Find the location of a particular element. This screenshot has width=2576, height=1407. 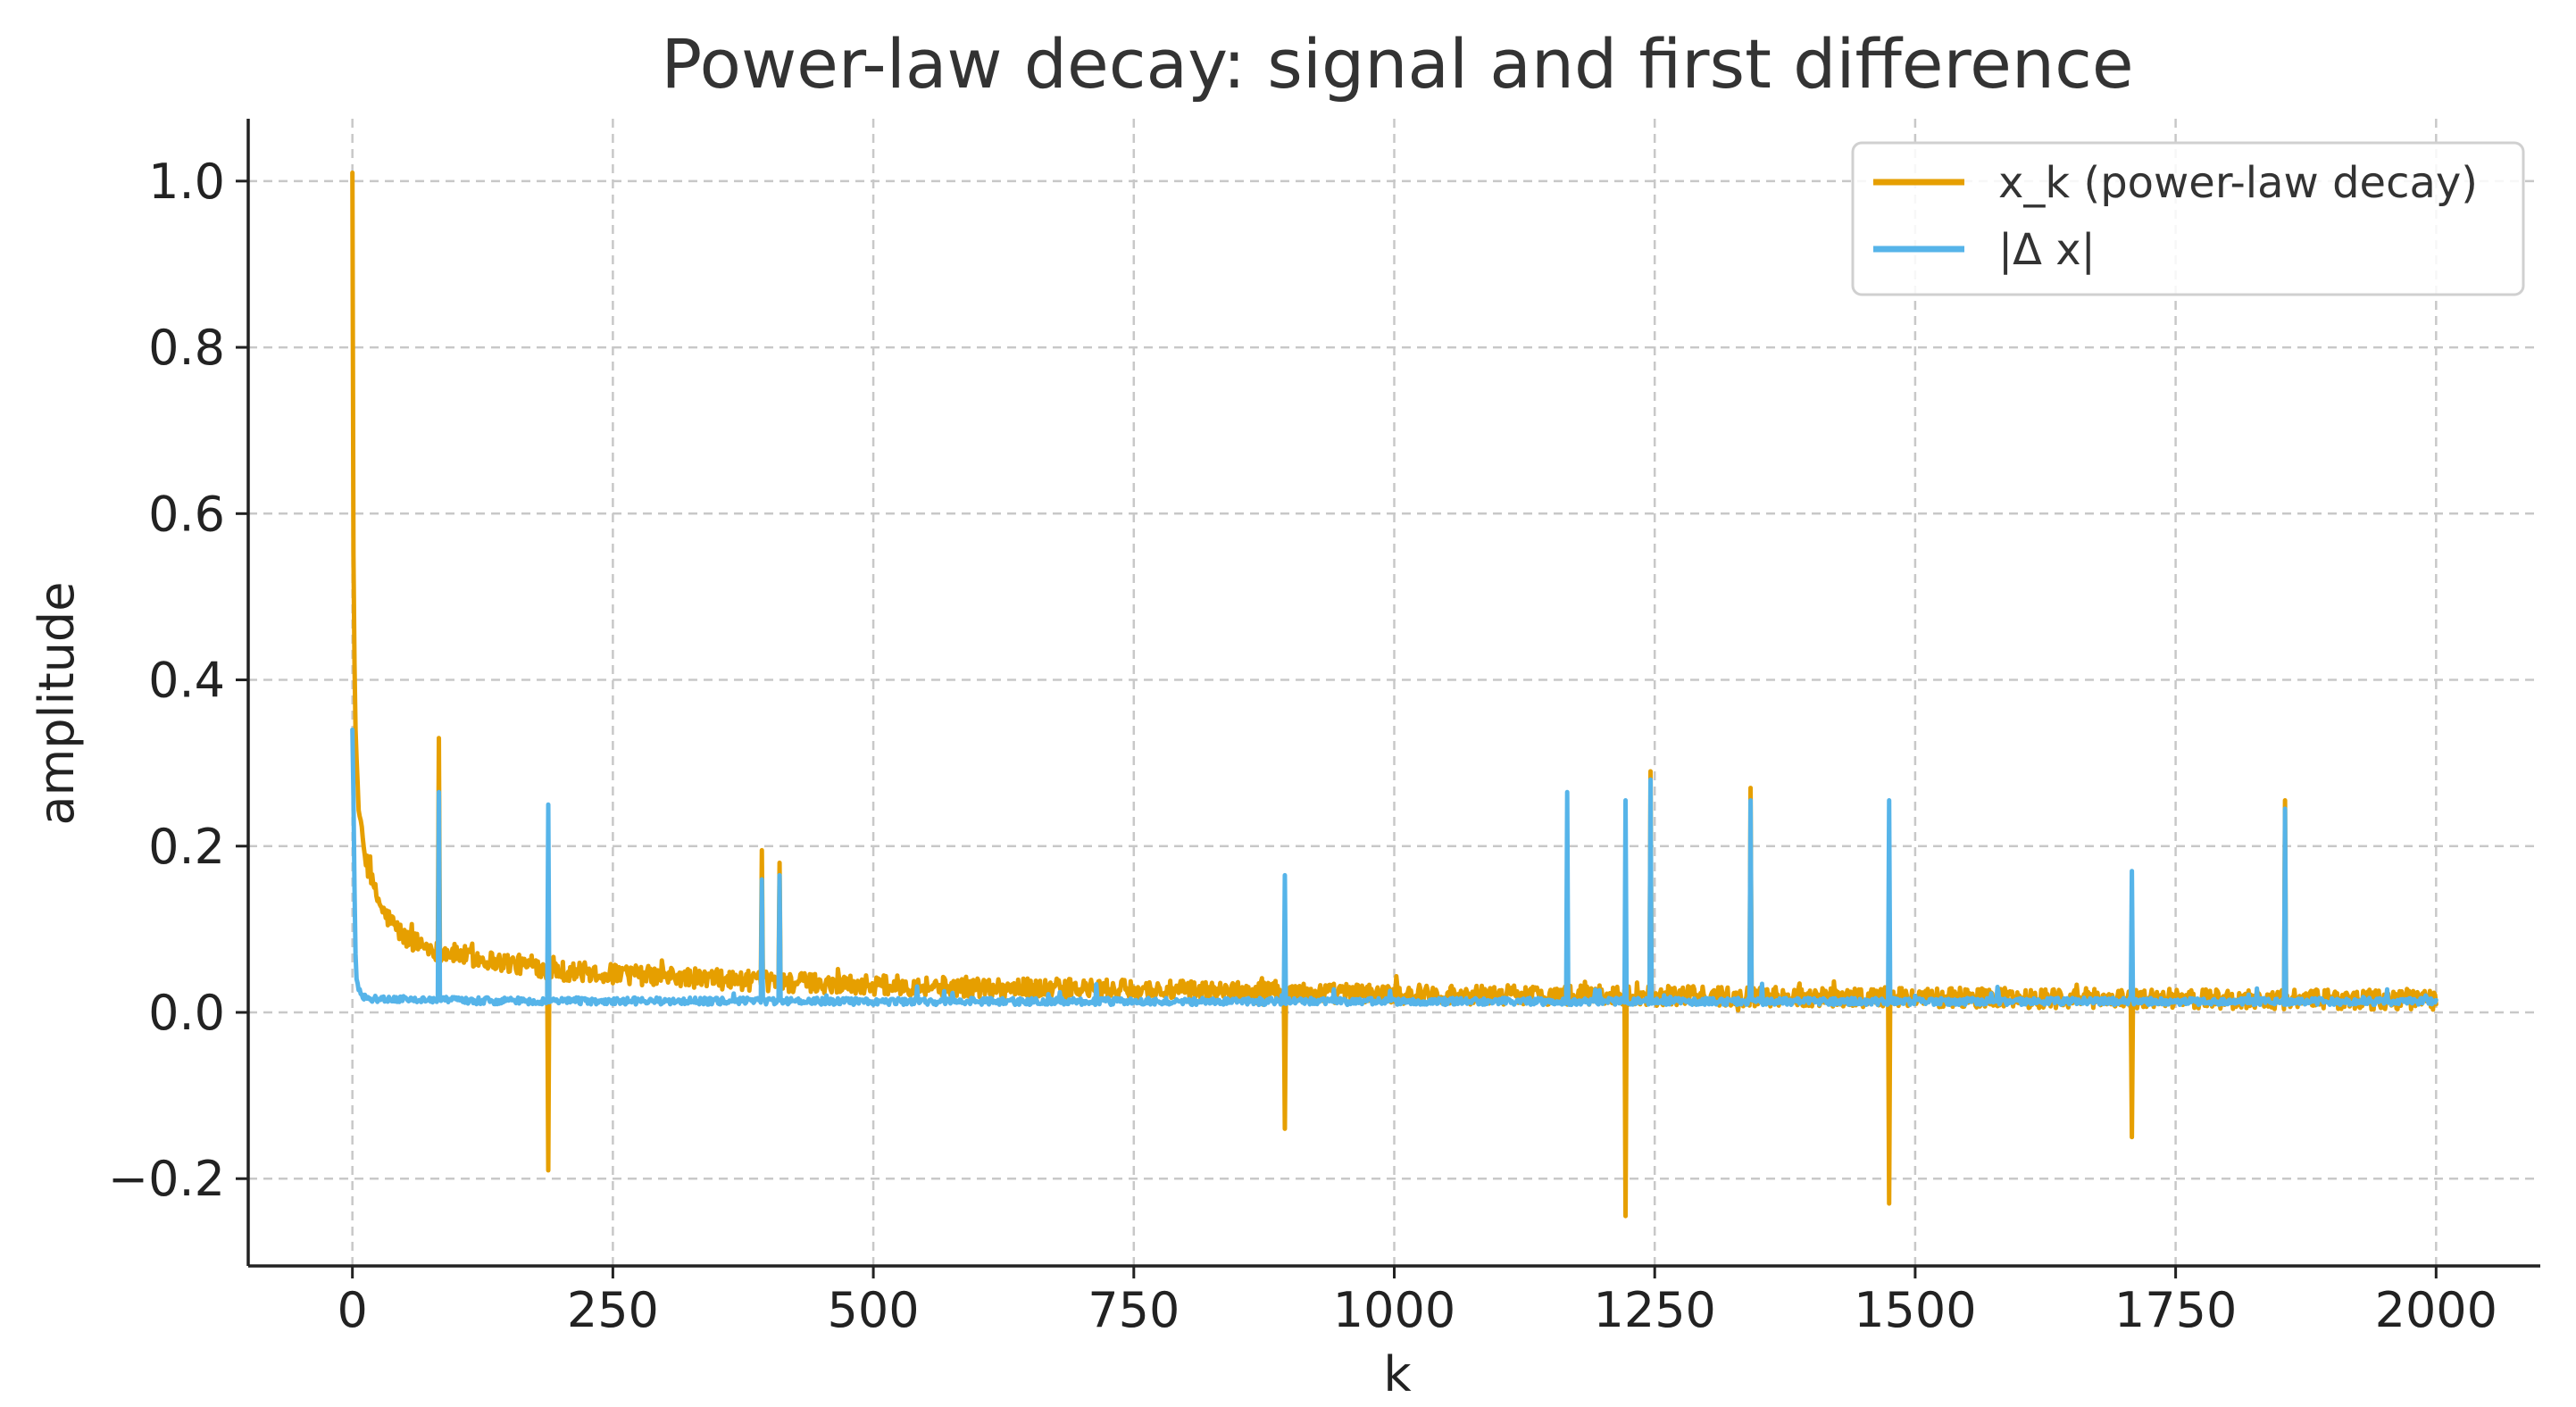

x-tick-label: 1000 is located at coordinates (1394, 1310).